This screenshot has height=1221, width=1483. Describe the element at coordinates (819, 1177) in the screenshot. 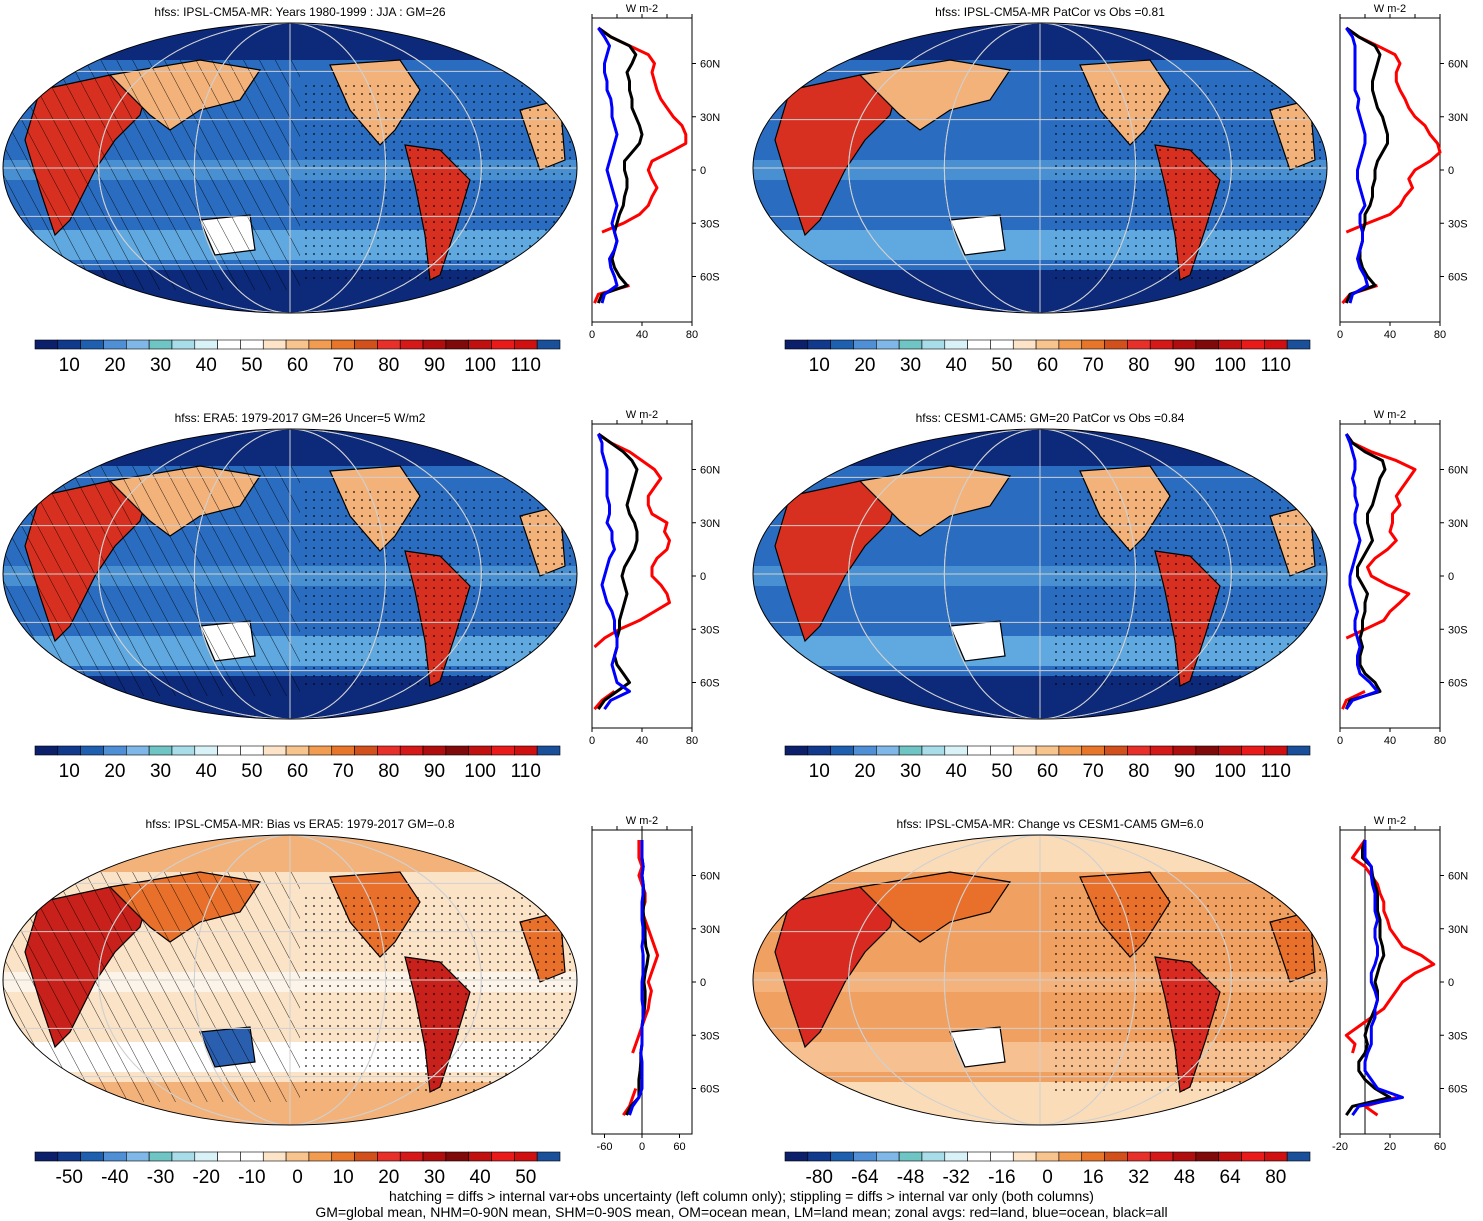

I see `colorbar-label: -80` at that location.